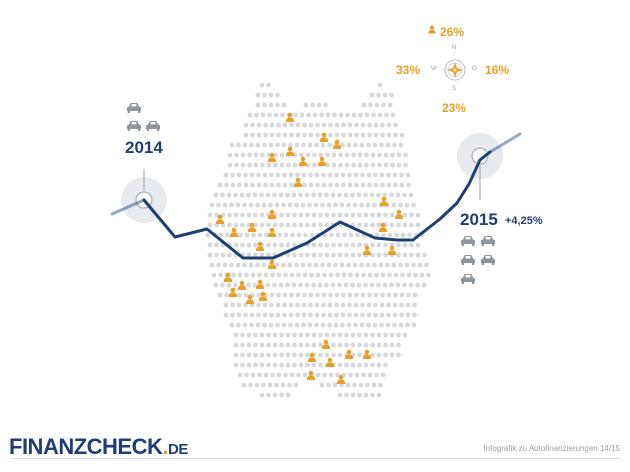 This screenshot has width=630, height=472. Describe the element at coordinates (98, 447) in the screenshot. I see `brand-logo: FINANZCHECK.DE` at that location.